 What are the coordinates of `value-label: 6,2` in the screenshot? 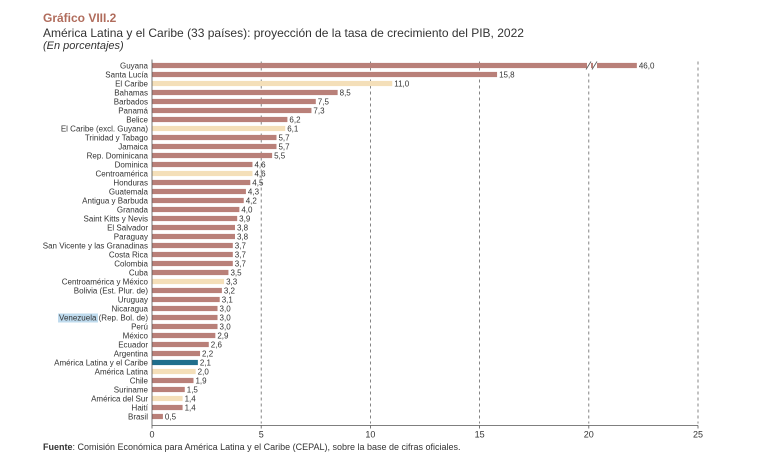 It's located at (295, 120).